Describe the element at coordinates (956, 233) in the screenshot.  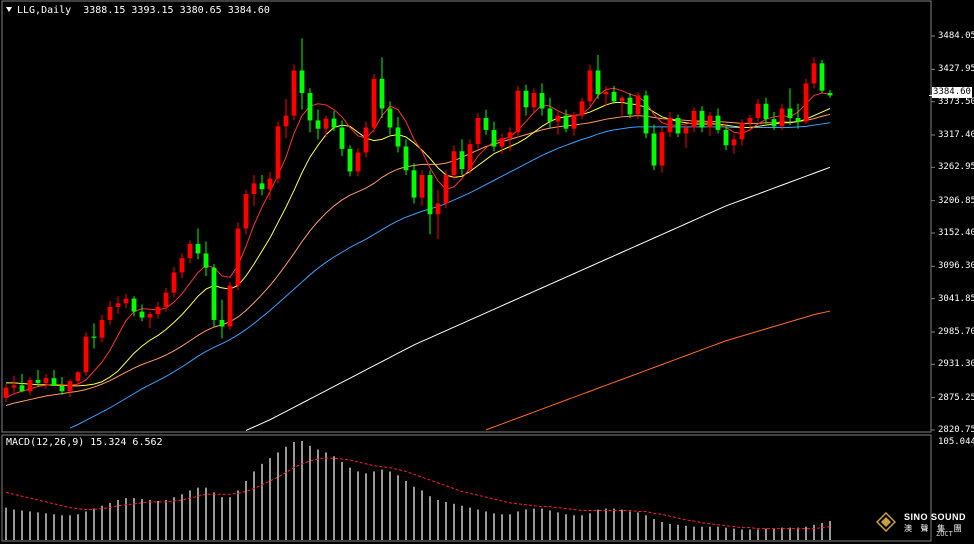
I see `price-axis-label: 3152.40` at that location.